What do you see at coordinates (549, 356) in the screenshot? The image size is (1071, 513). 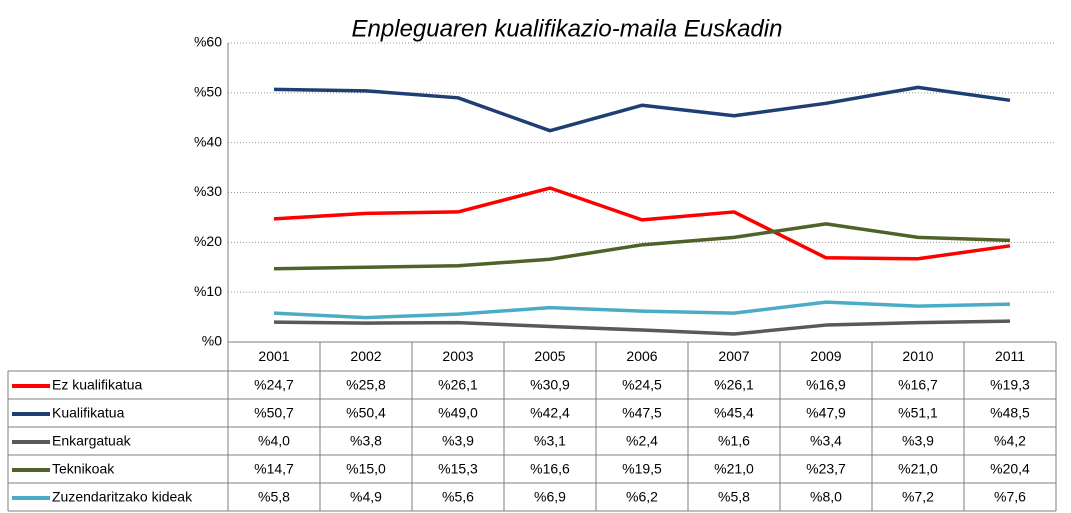 I see `x-tick-label: 2005` at bounding box center [549, 356].